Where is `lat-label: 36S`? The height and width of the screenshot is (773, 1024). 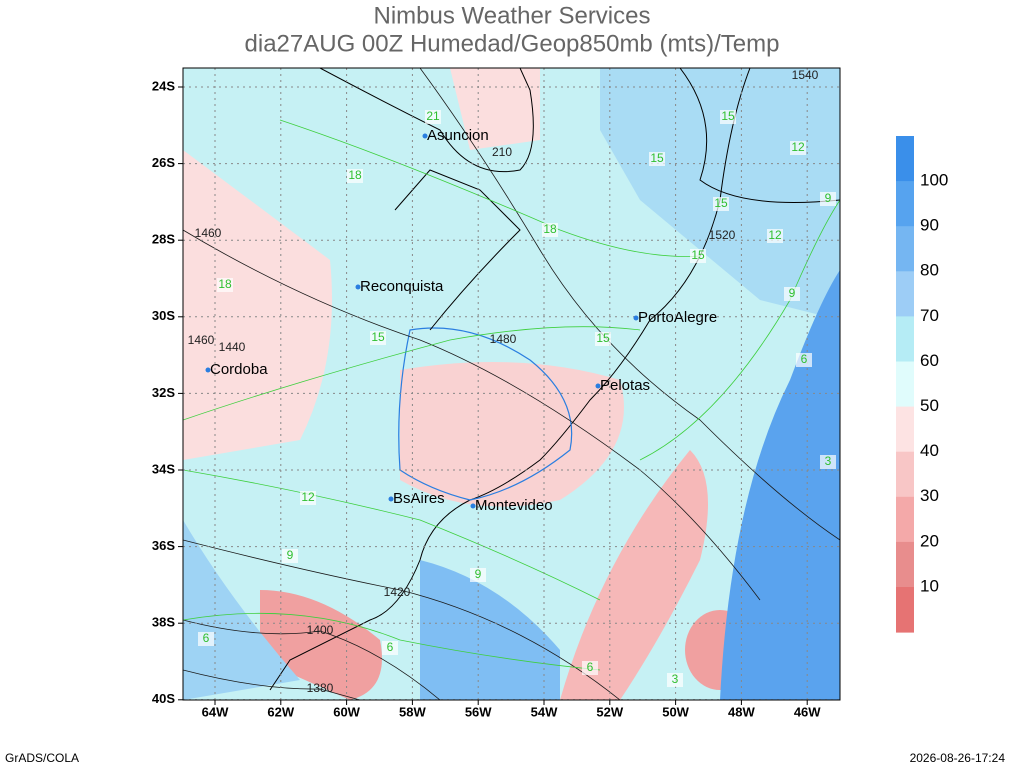
lat-label: 36S is located at coordinates (163, 545).